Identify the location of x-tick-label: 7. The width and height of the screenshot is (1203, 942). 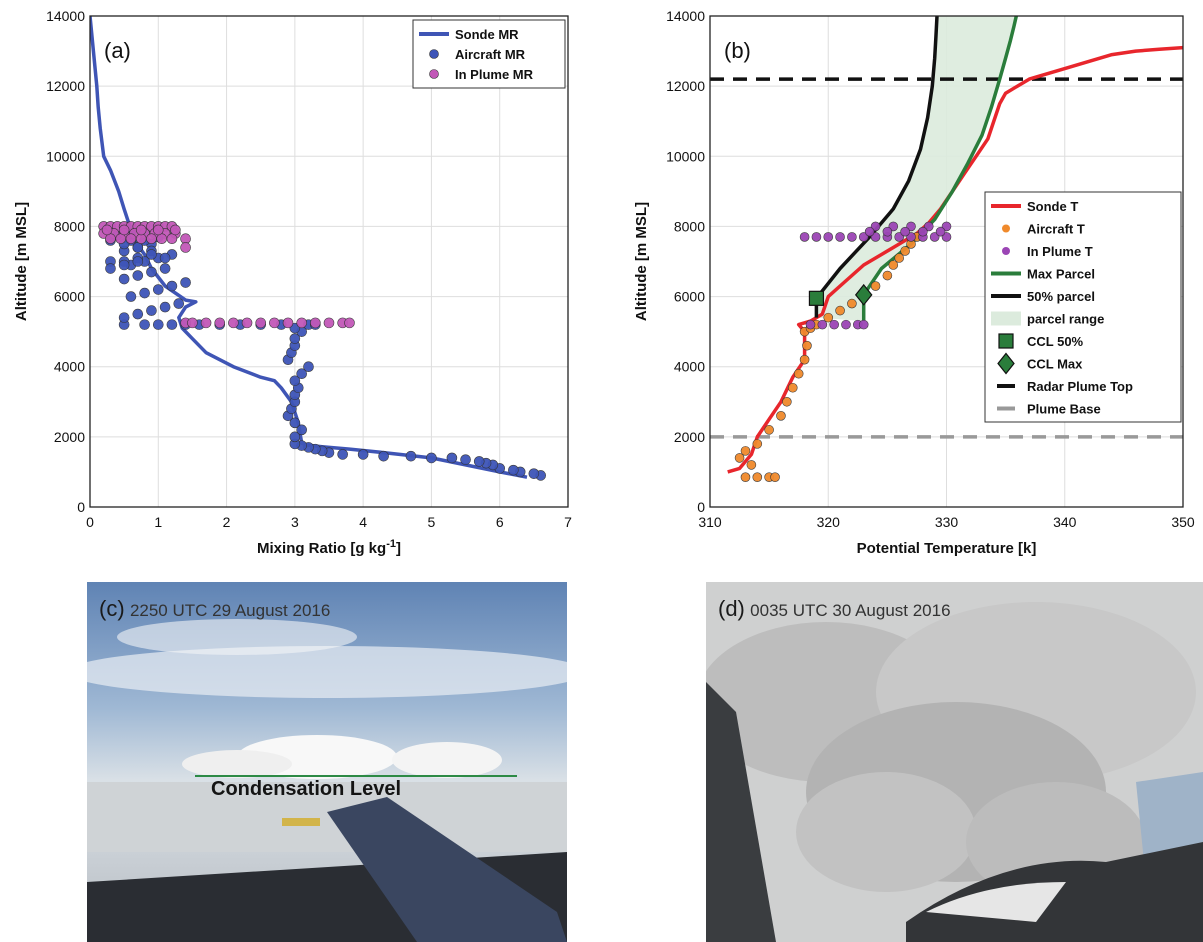
(568, 522).